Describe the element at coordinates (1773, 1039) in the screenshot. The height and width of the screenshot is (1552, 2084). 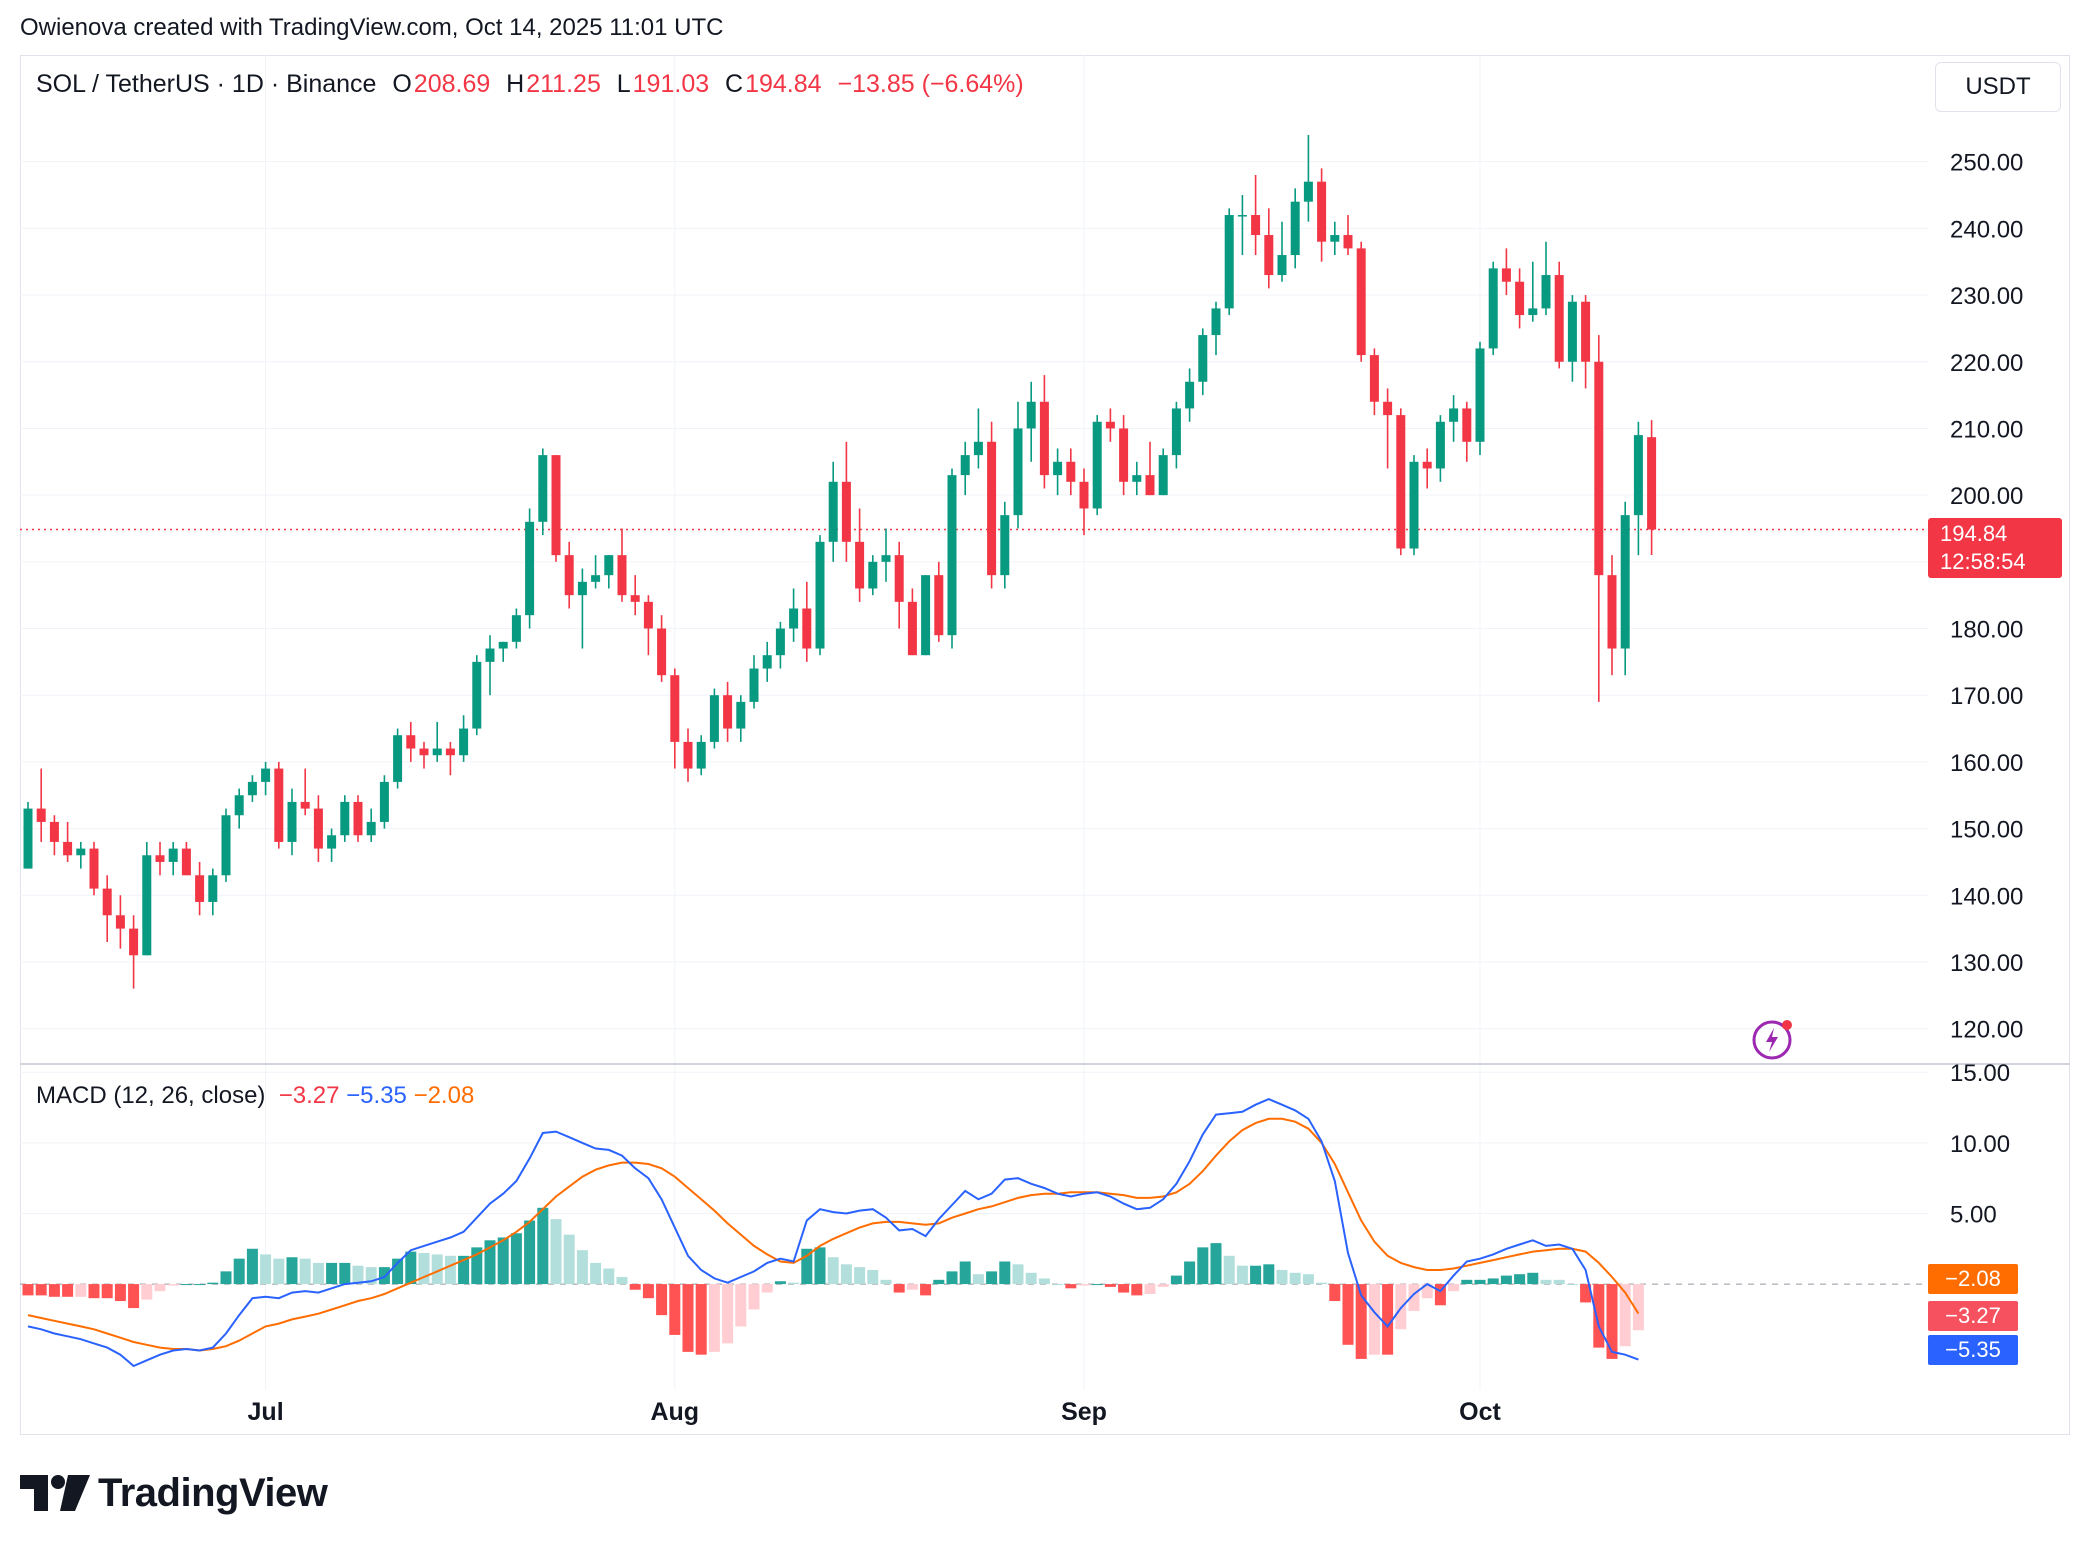
I see `lightning-icon` at that location.